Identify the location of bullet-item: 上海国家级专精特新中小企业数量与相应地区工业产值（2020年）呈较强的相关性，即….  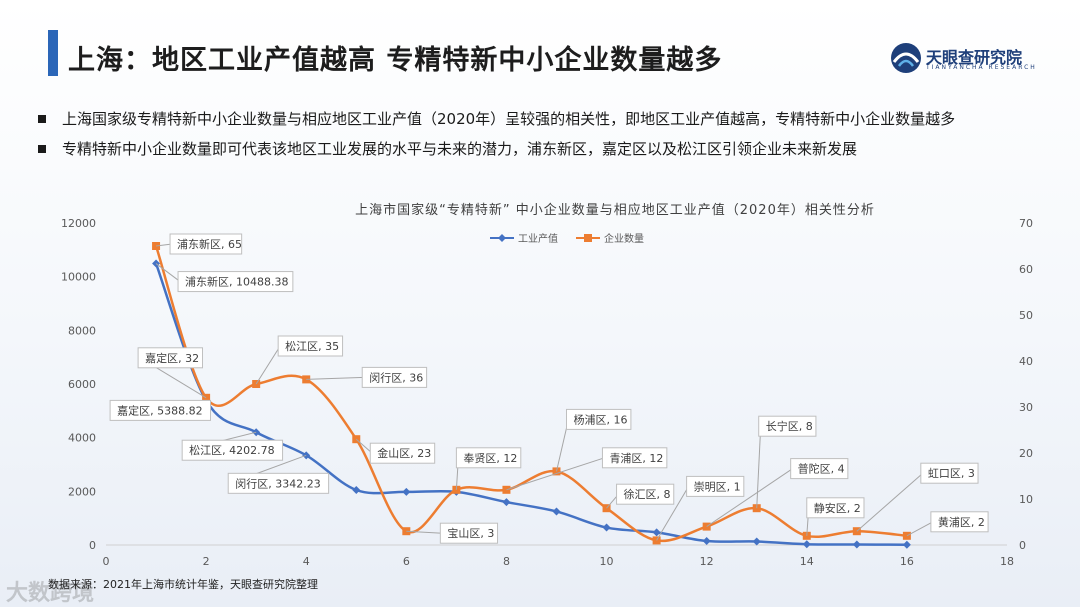
(546, 119).